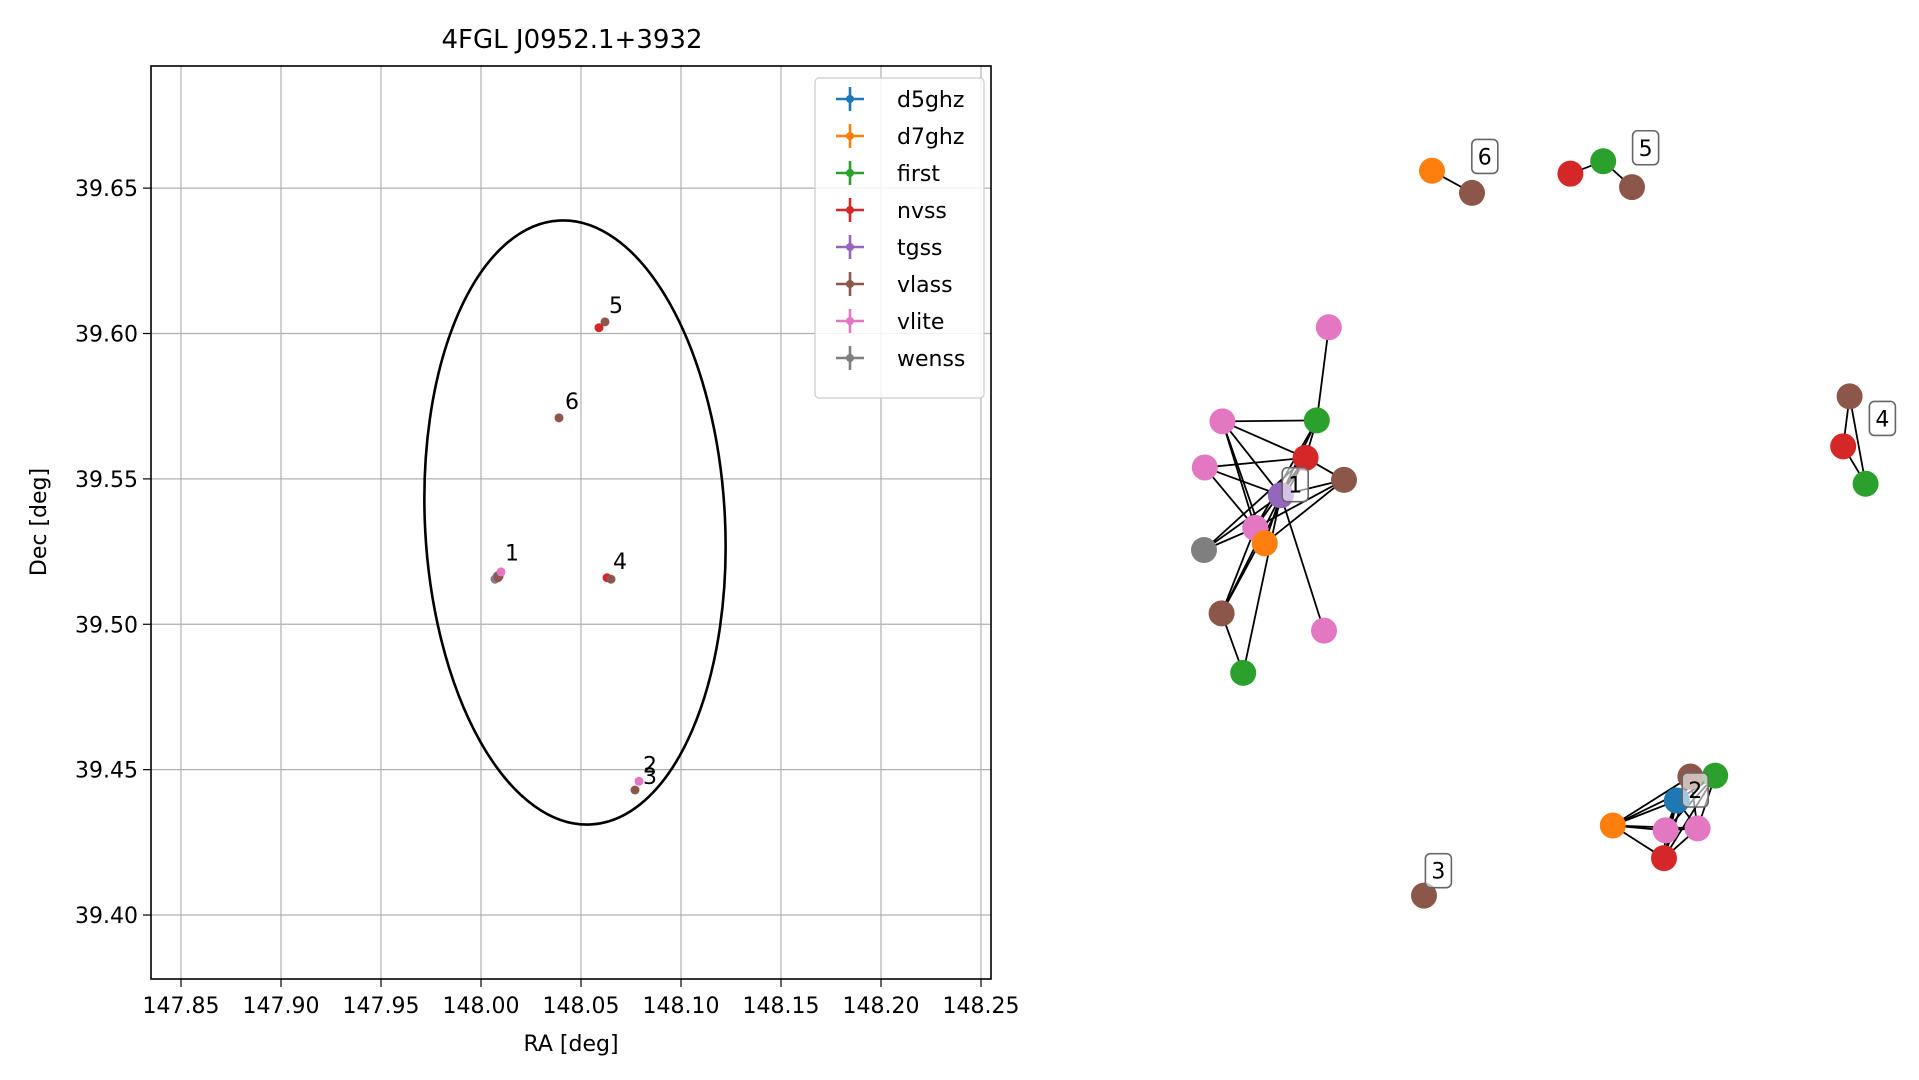  I want to click on y-tick-label: 39.45, so click(106, 771).